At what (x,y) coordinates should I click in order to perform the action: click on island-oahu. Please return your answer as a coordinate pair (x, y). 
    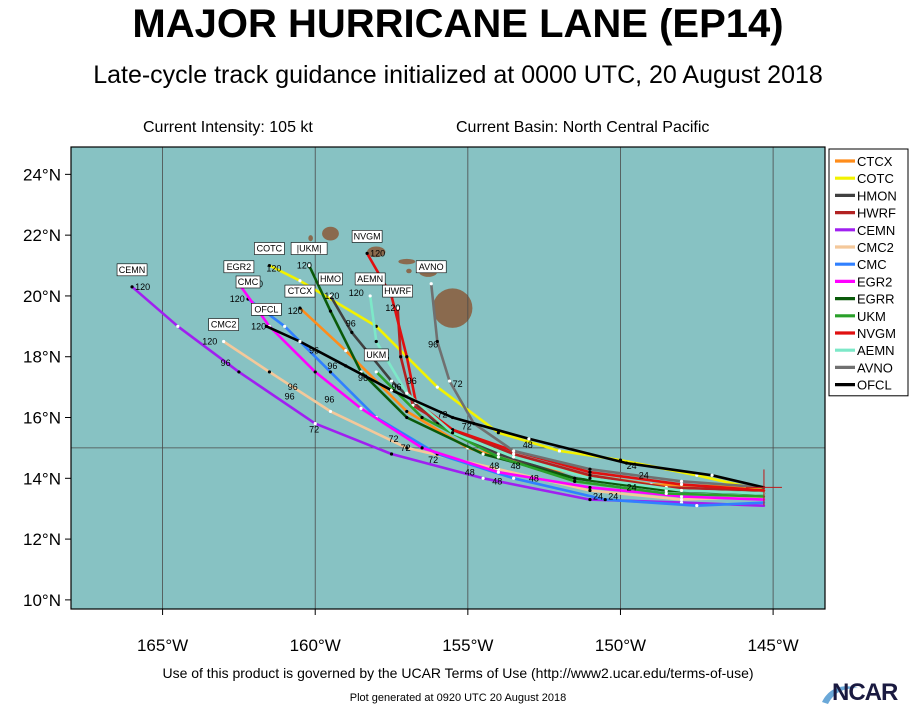
    Looking at the image, I should click on (376, 252).